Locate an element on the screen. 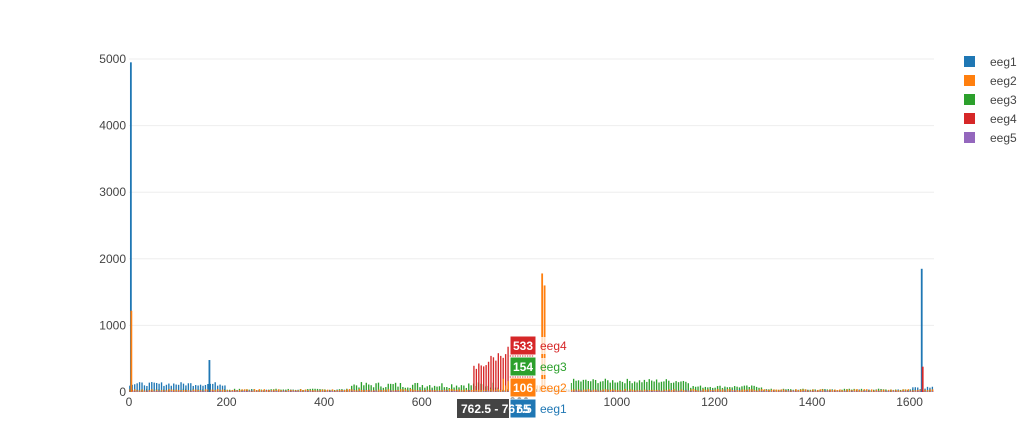 The height and width of the screenshot is (426, 1031). bar-peak-eeg2 is located at coordinates (131, 351).